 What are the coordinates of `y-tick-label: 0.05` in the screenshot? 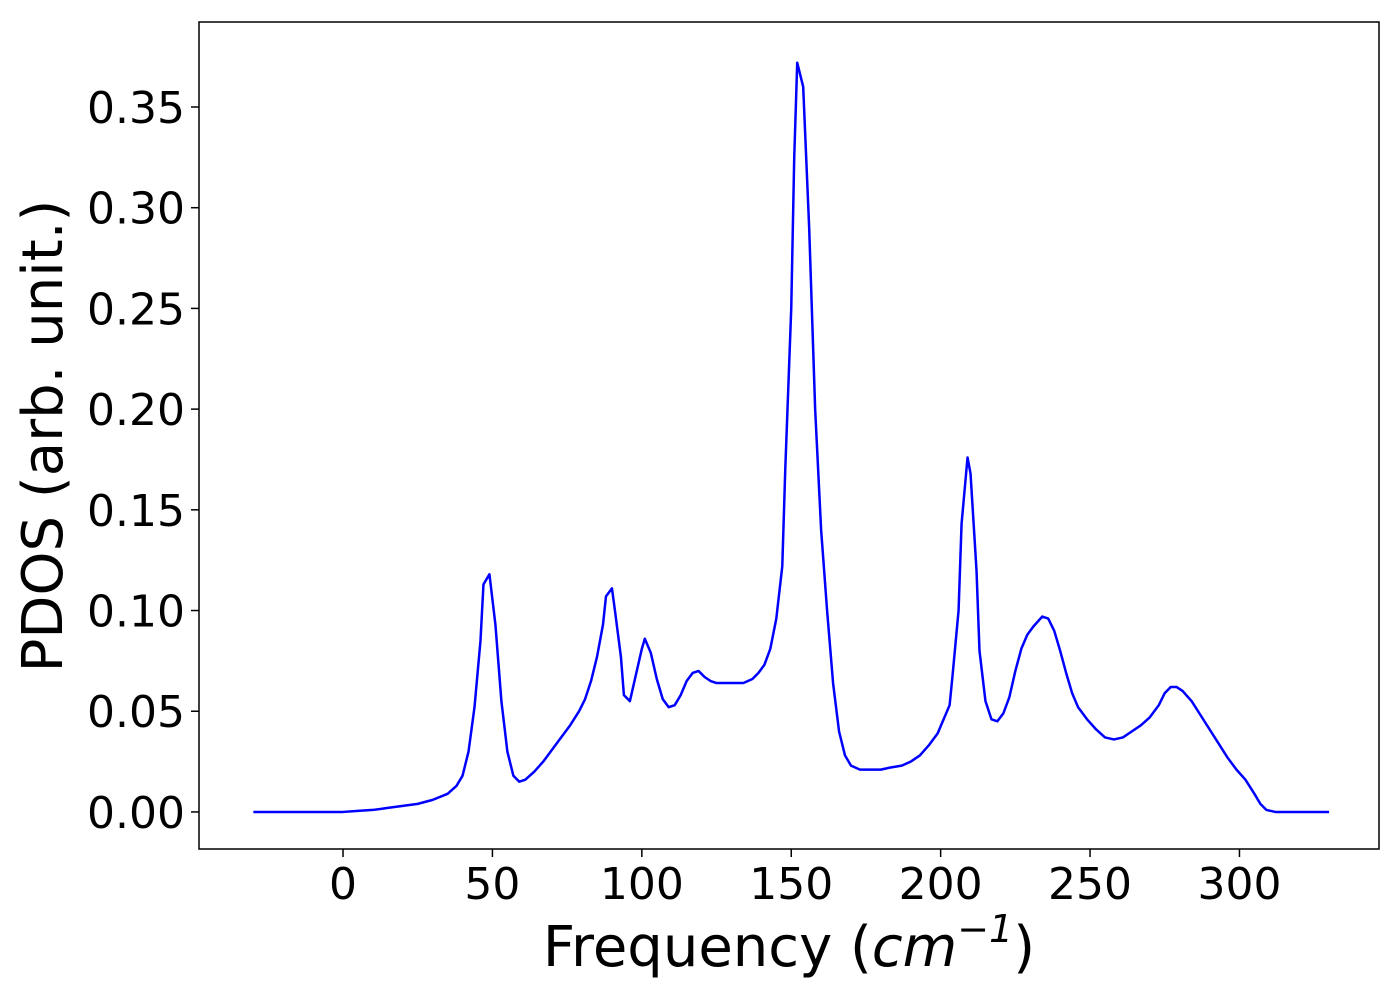 It's located at (136, 712).